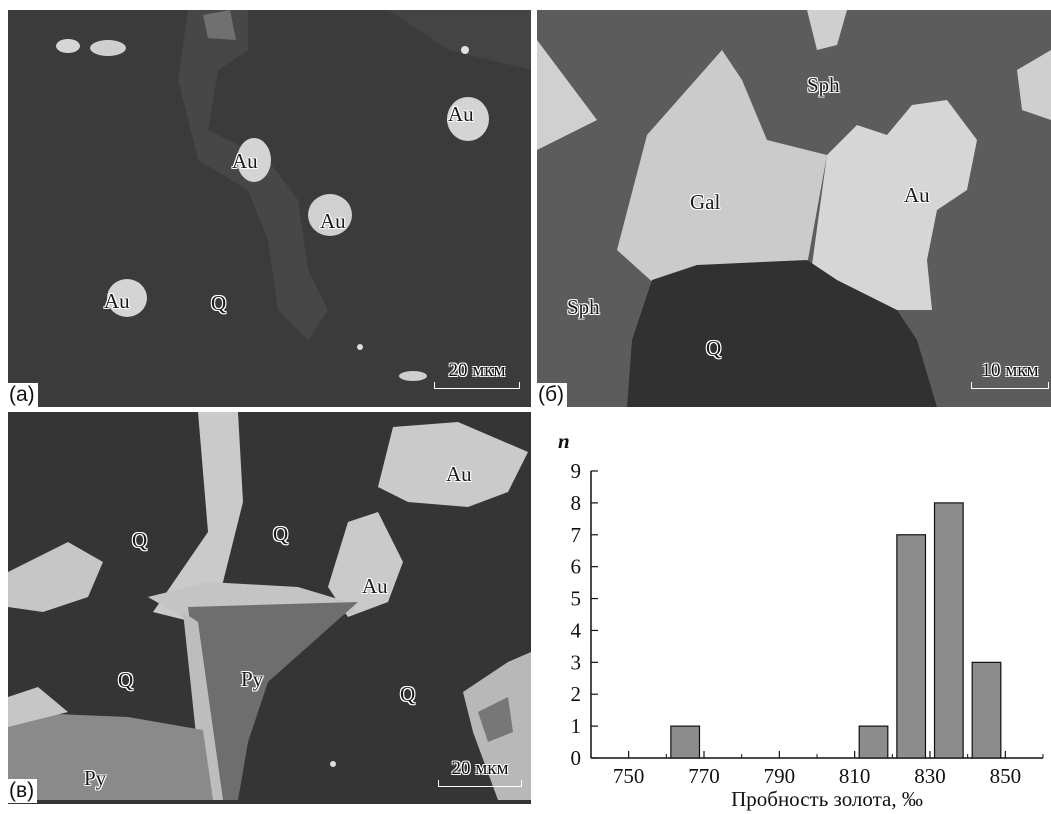  What do you see at coordinates (576, 694) in the screenshot?
I see `y-tick-label: 2` at bounding box center [576, 694].